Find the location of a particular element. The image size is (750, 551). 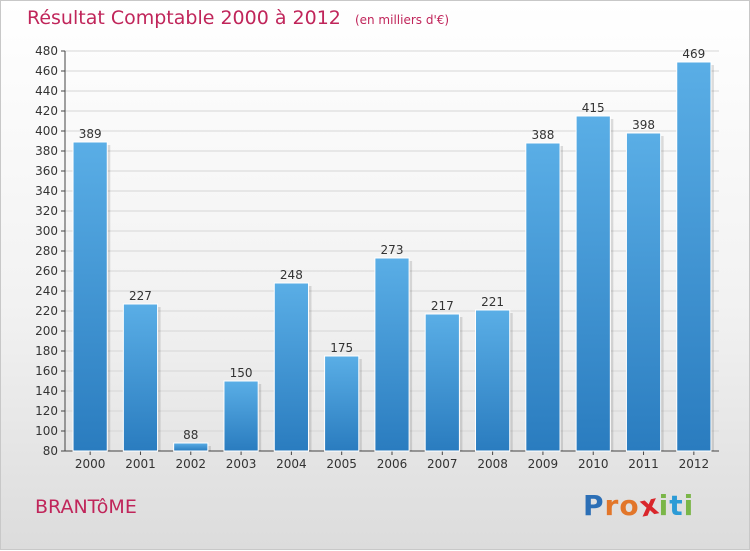

x-tick-label: 2006 is located at coordinates (392, 464).